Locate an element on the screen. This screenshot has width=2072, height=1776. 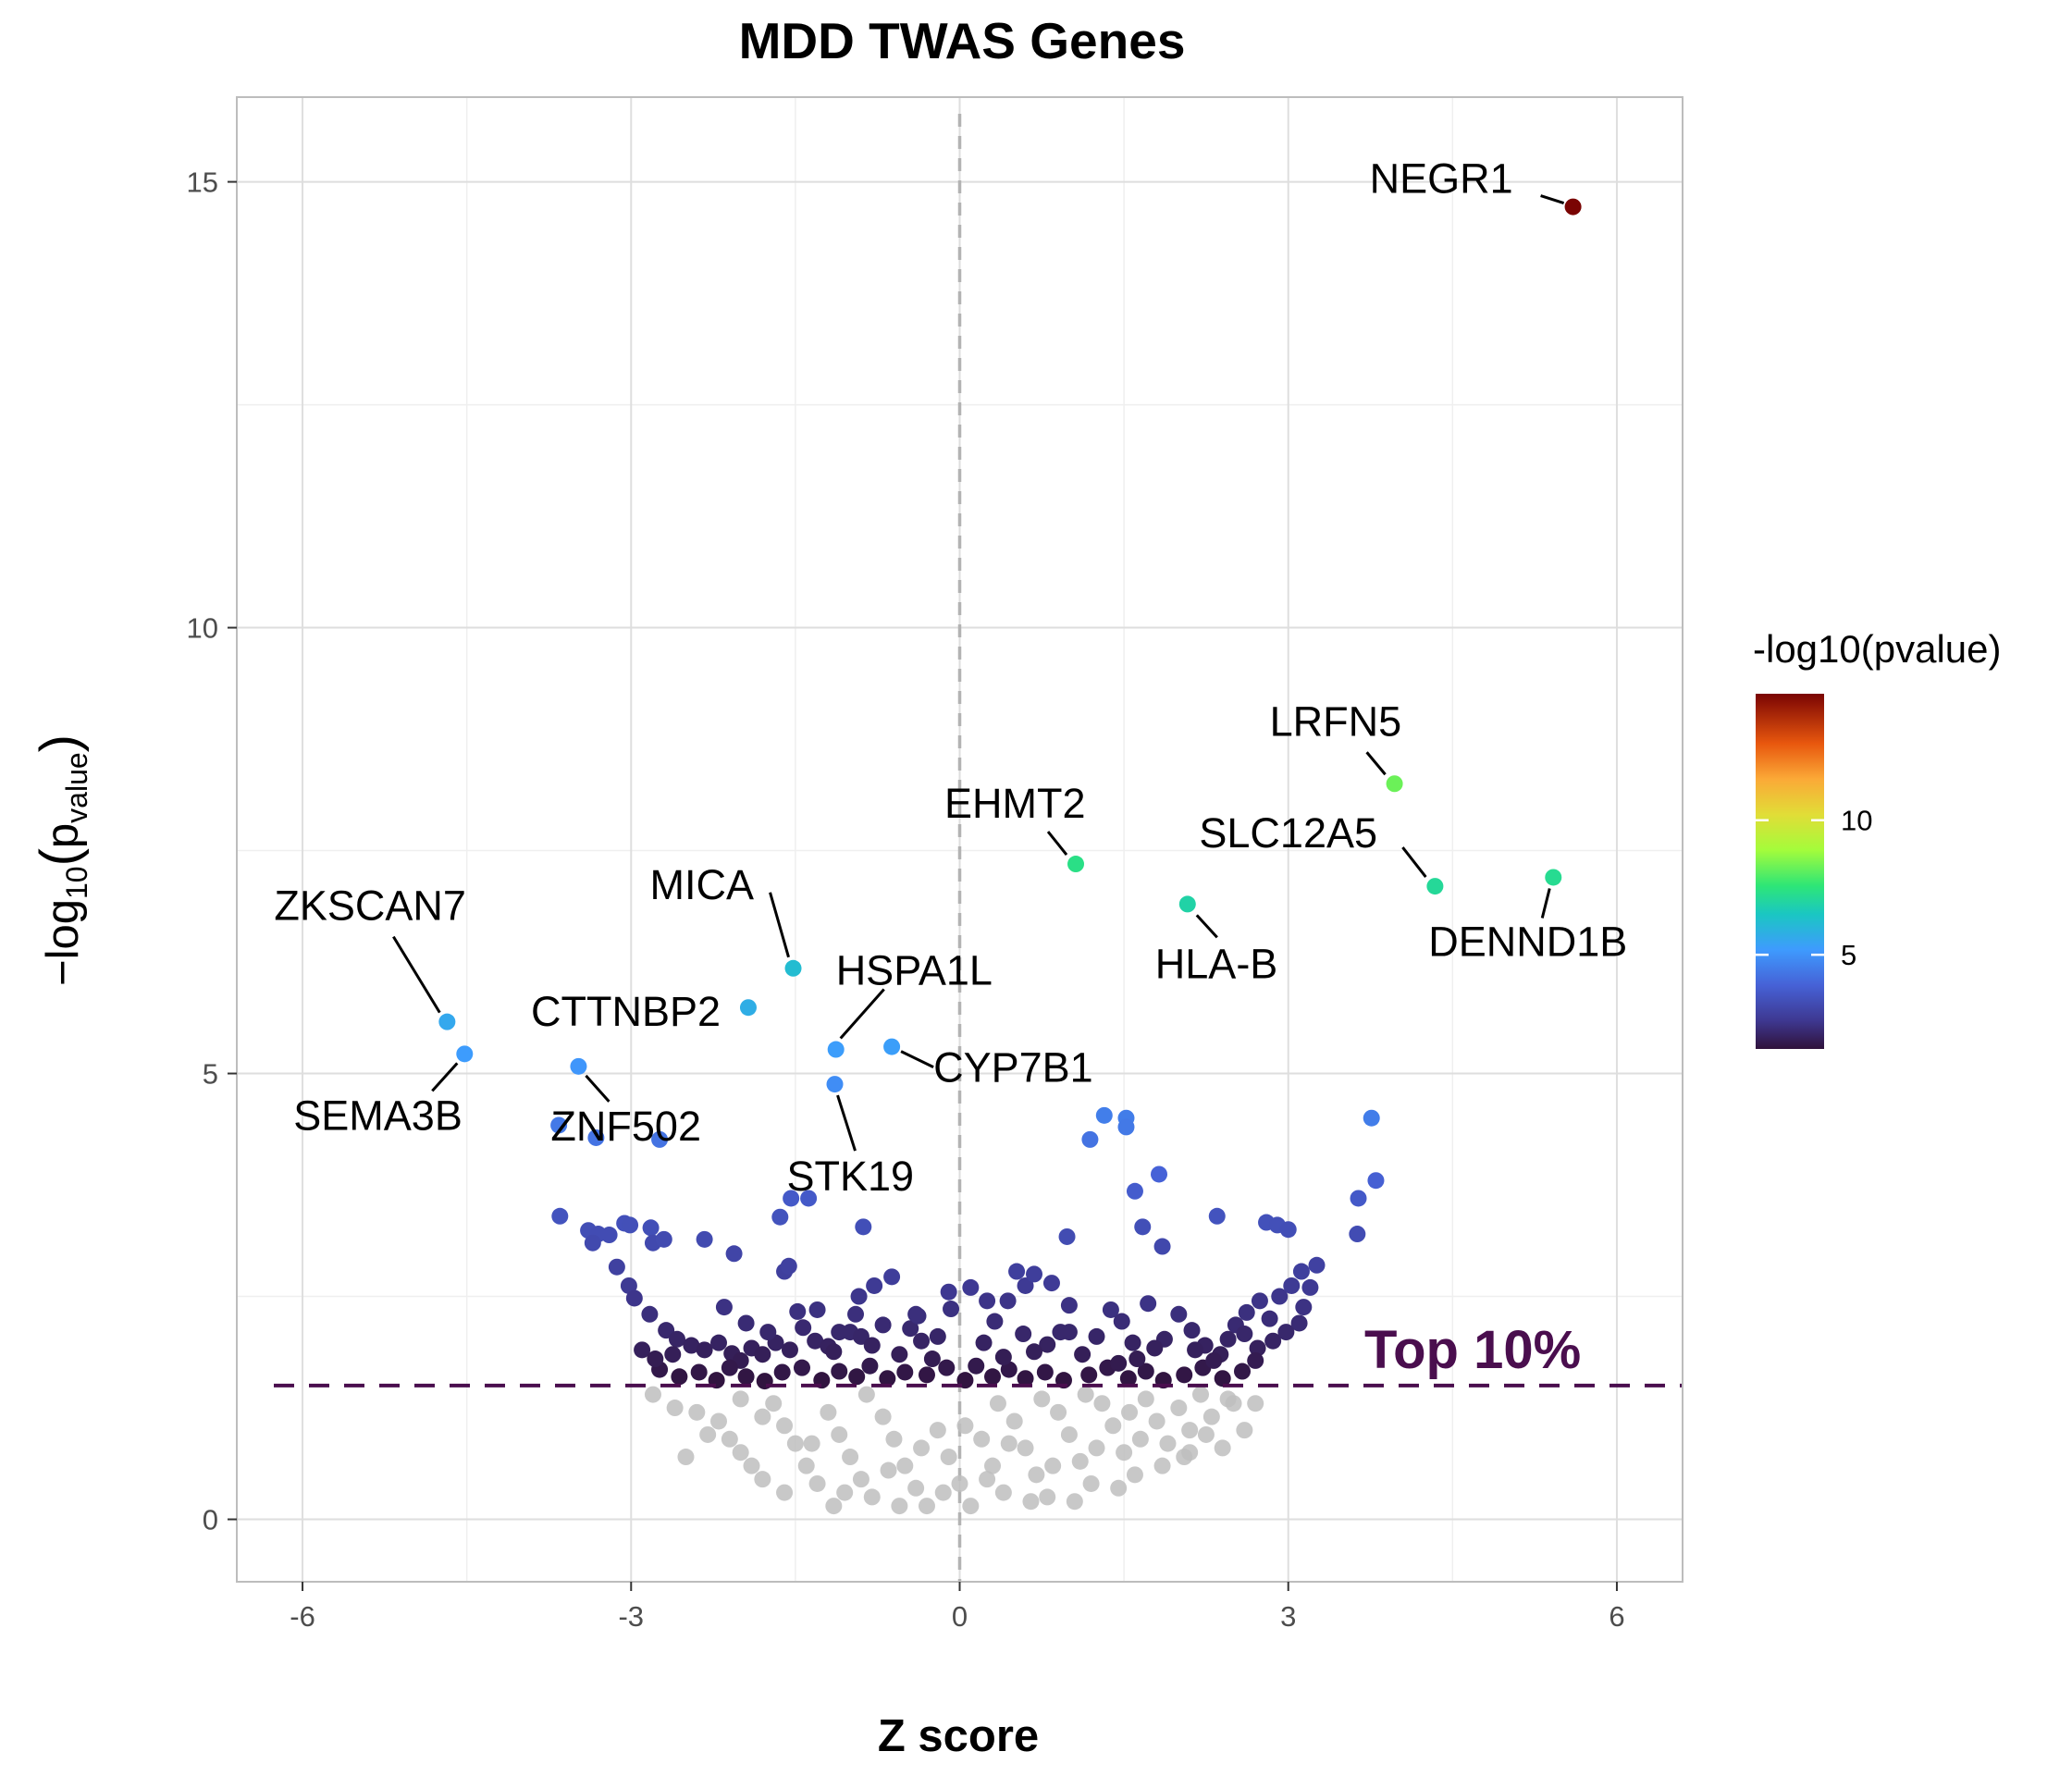
y-tick-label: 10 is located at coordinates (203, 628).